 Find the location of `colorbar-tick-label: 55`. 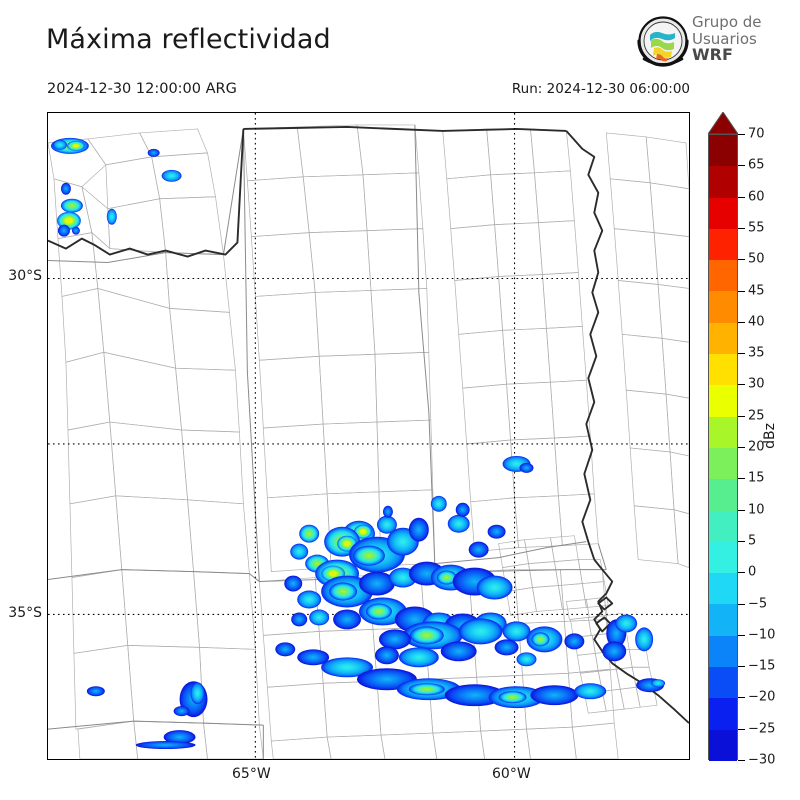

colorbar-tick-label: 55 is located at coordinates (756, 228).